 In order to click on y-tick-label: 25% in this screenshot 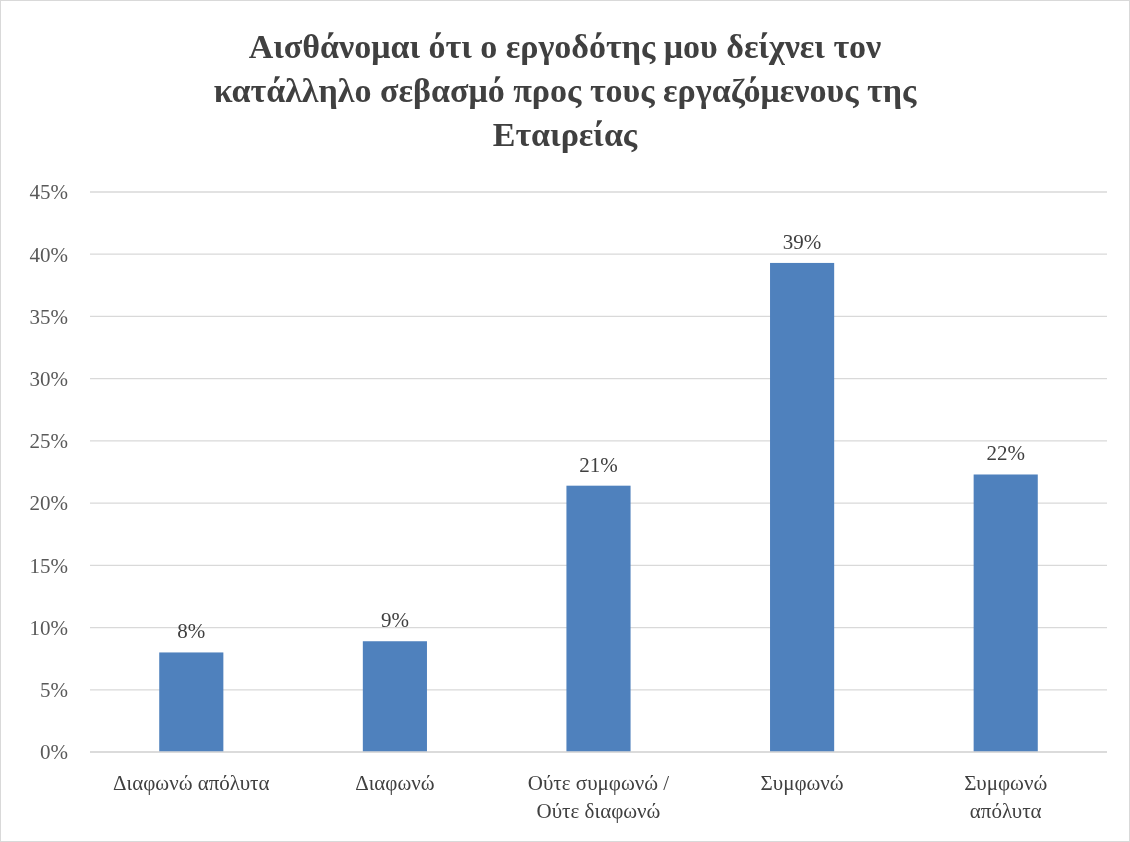, I will do `click(48, 441)`.